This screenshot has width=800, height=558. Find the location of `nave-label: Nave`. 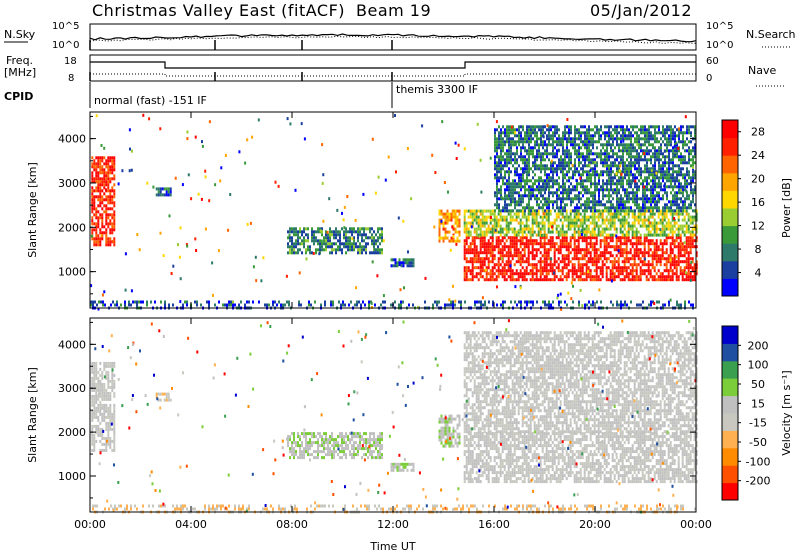

nave-label: Nave is located at coordinates (762, 70).